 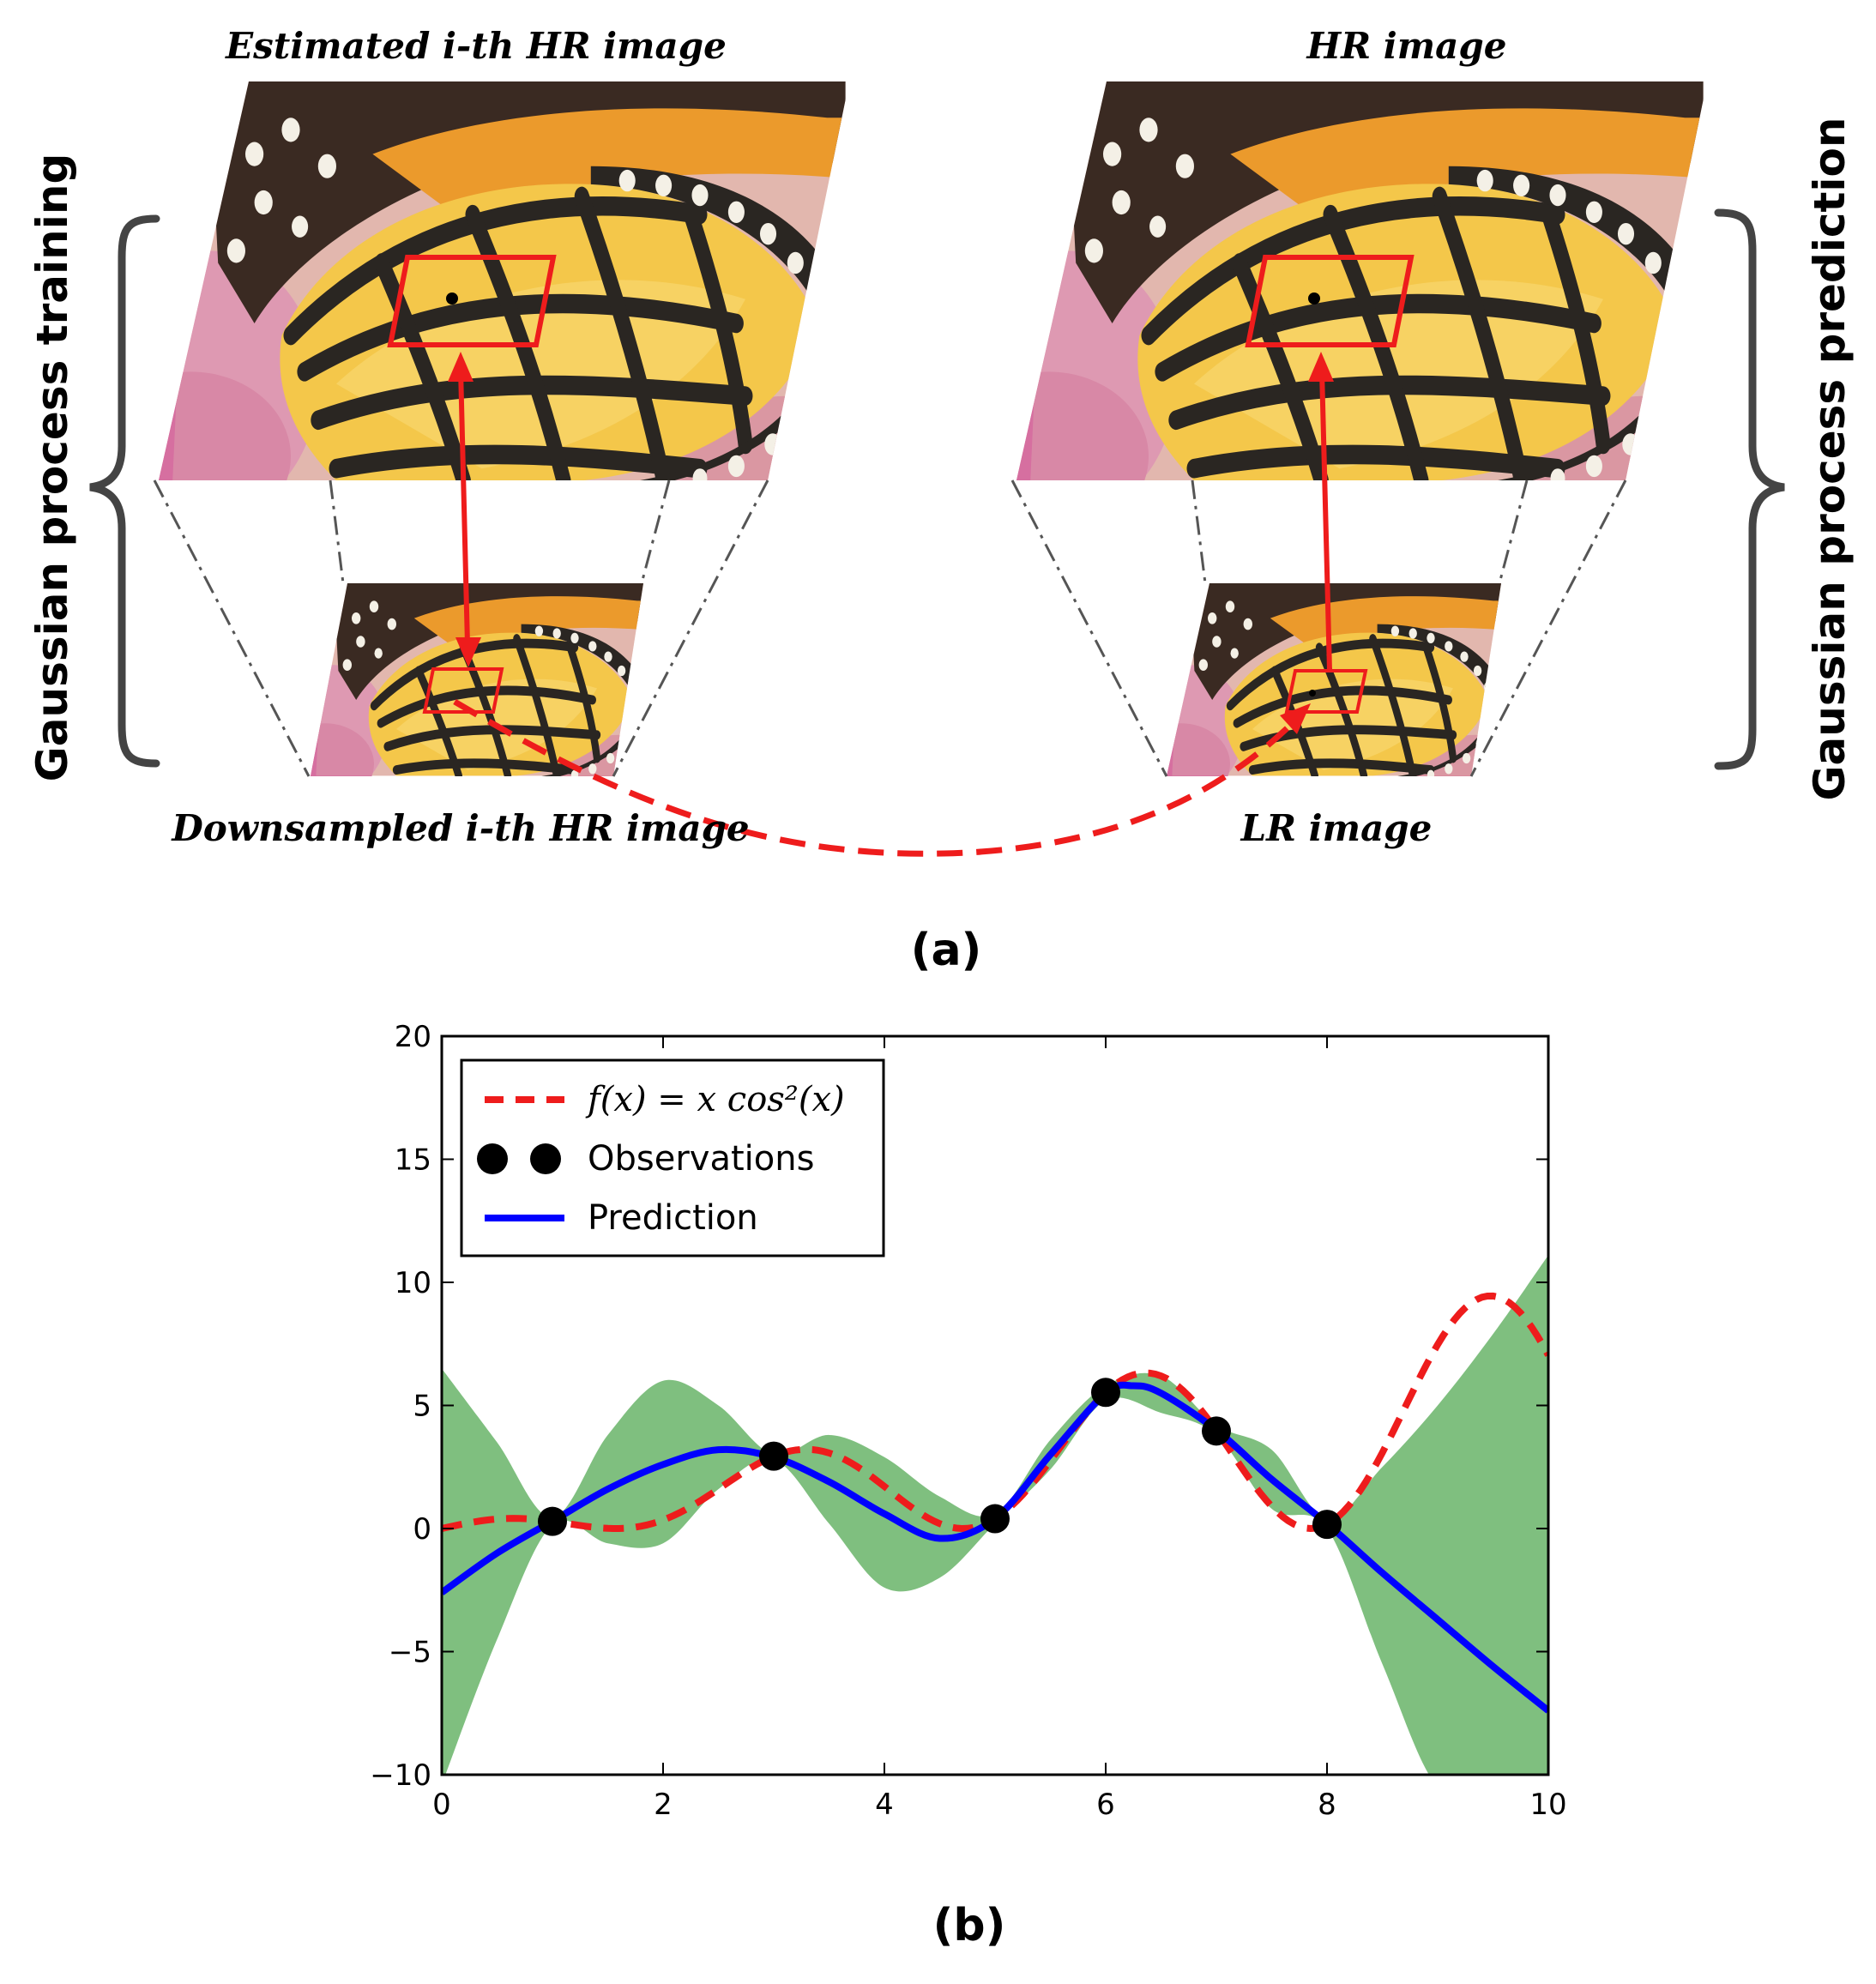 I want to click on legend: f(x) = x cos²(x) Observations Prediction, so click(x=672, y=1157).